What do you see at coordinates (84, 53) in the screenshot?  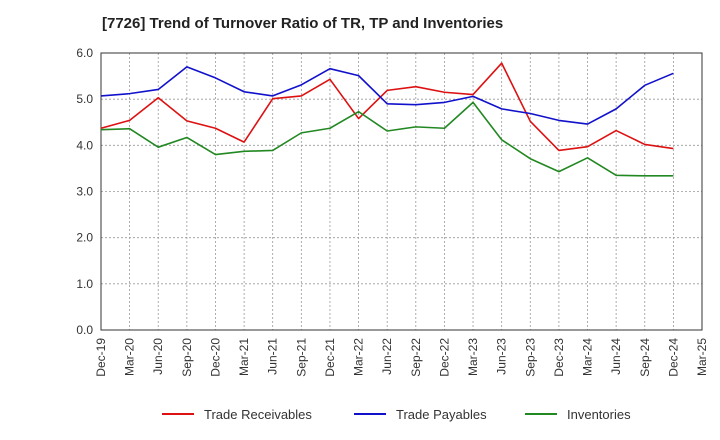 I see `y-tick-label: 6.0` at bounding box center [84, 53].